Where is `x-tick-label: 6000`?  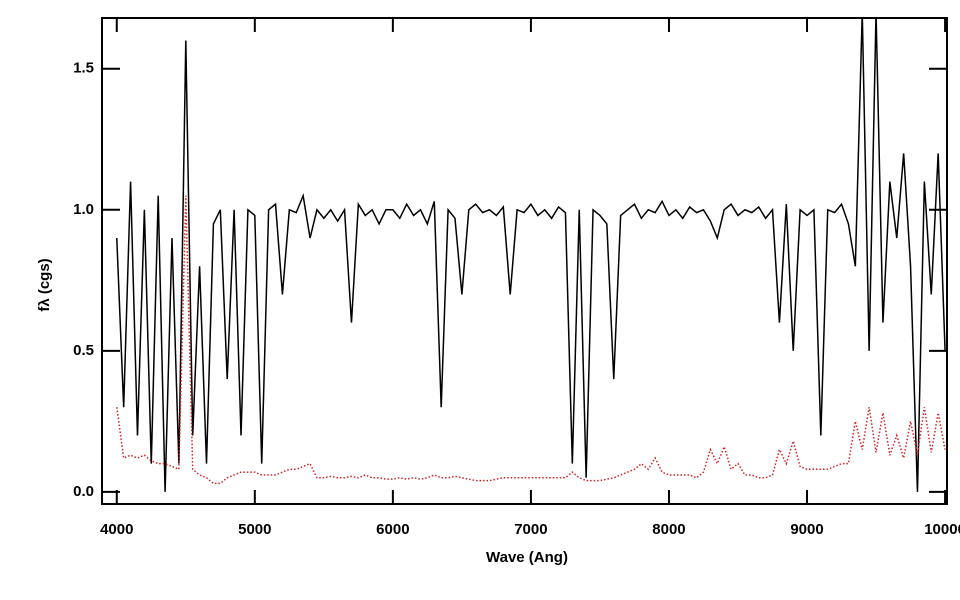 x-tick-label: 6000 is located at coordinates (392, 529).